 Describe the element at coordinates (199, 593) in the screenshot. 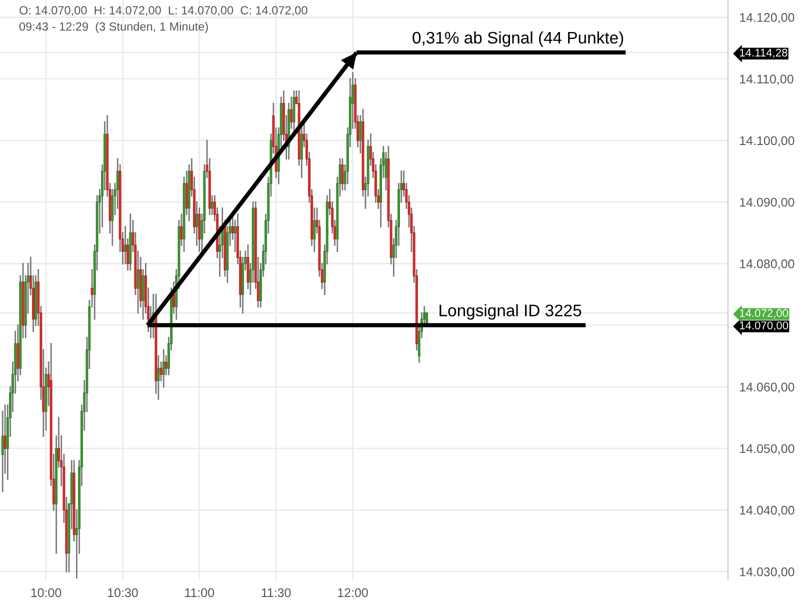

I see `x-tick-label: 11:00` at that location.